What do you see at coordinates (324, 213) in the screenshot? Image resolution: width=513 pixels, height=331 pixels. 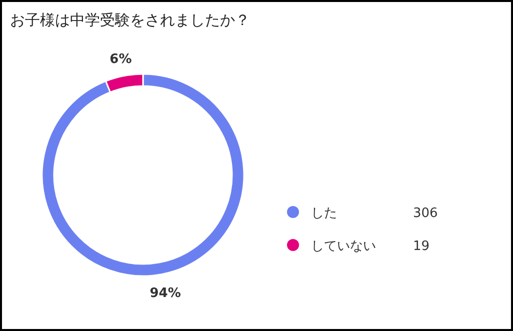 I see `legend-label: した` at bounding box center [324, 213].